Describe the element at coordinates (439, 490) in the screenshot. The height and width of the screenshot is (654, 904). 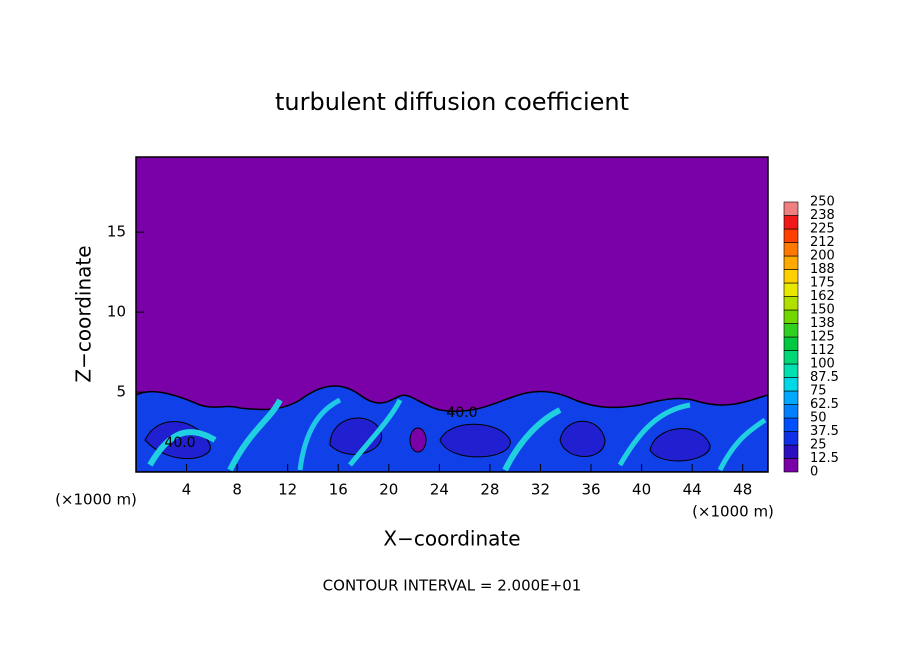
I see `x-tick-label: 24` at that location.